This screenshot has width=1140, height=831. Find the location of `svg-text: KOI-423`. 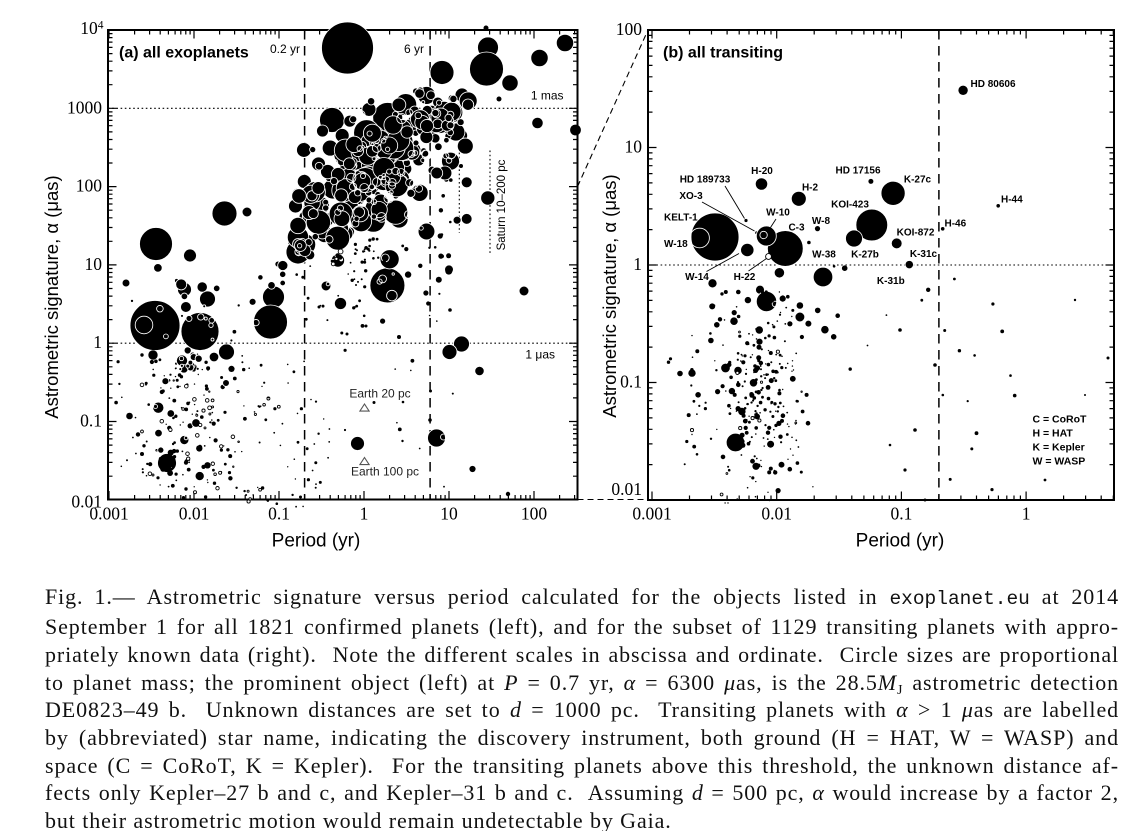

svg-text: KOI-423 is located at coordinates (850, 205).